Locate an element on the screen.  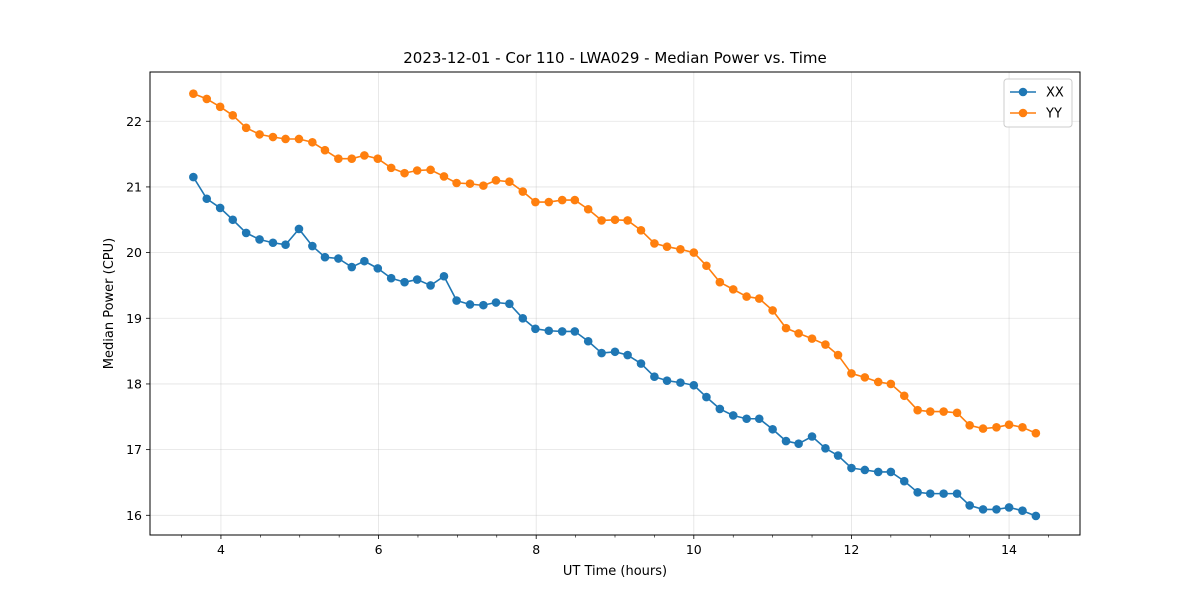
y-axis-label: Median Power (CPU) is located at coordinates (109, 303).